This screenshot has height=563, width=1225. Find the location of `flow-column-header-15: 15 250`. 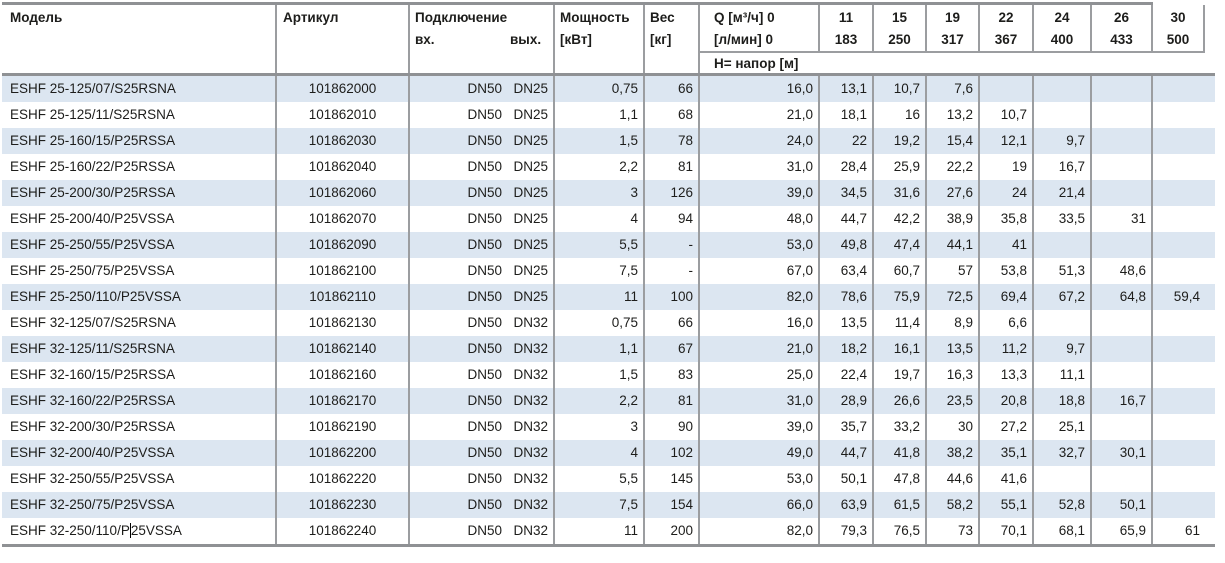

flow-column-header-15: 15 250 is located at coordinates (900, 29).